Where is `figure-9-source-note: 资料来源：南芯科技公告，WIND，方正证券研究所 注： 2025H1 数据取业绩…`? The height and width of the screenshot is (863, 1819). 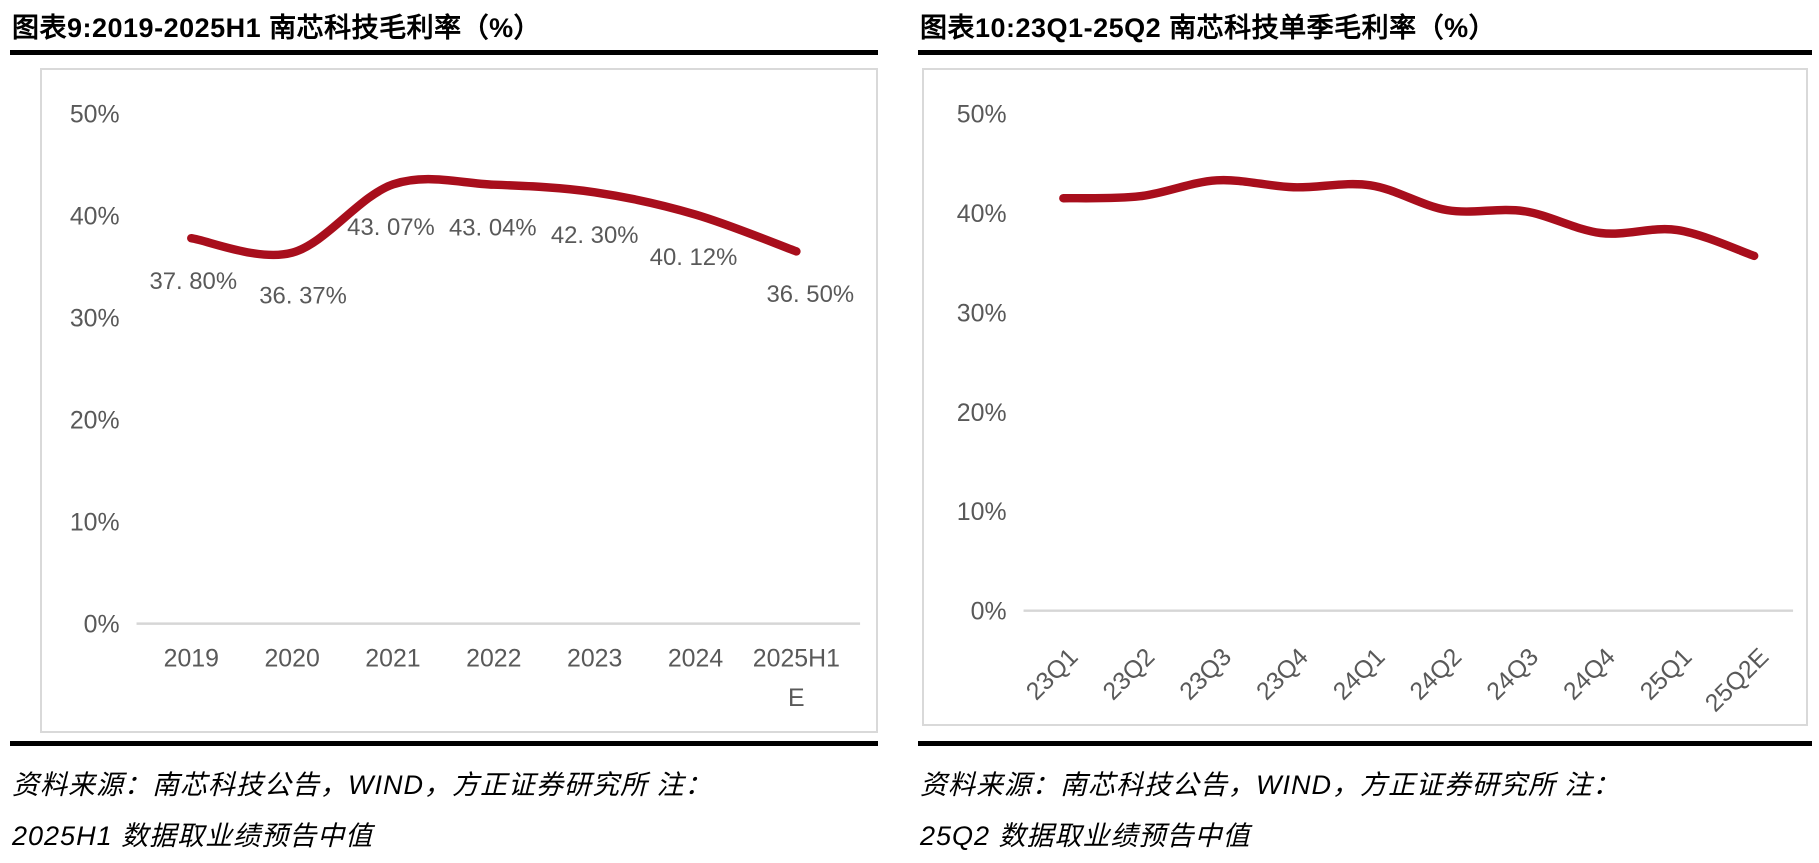 figure-9-source-note: 资料来源：南芯科技公告，WIND，方正证券研究所 注： 2025H1 数据取业绩… is located at coordinates (445, 811).